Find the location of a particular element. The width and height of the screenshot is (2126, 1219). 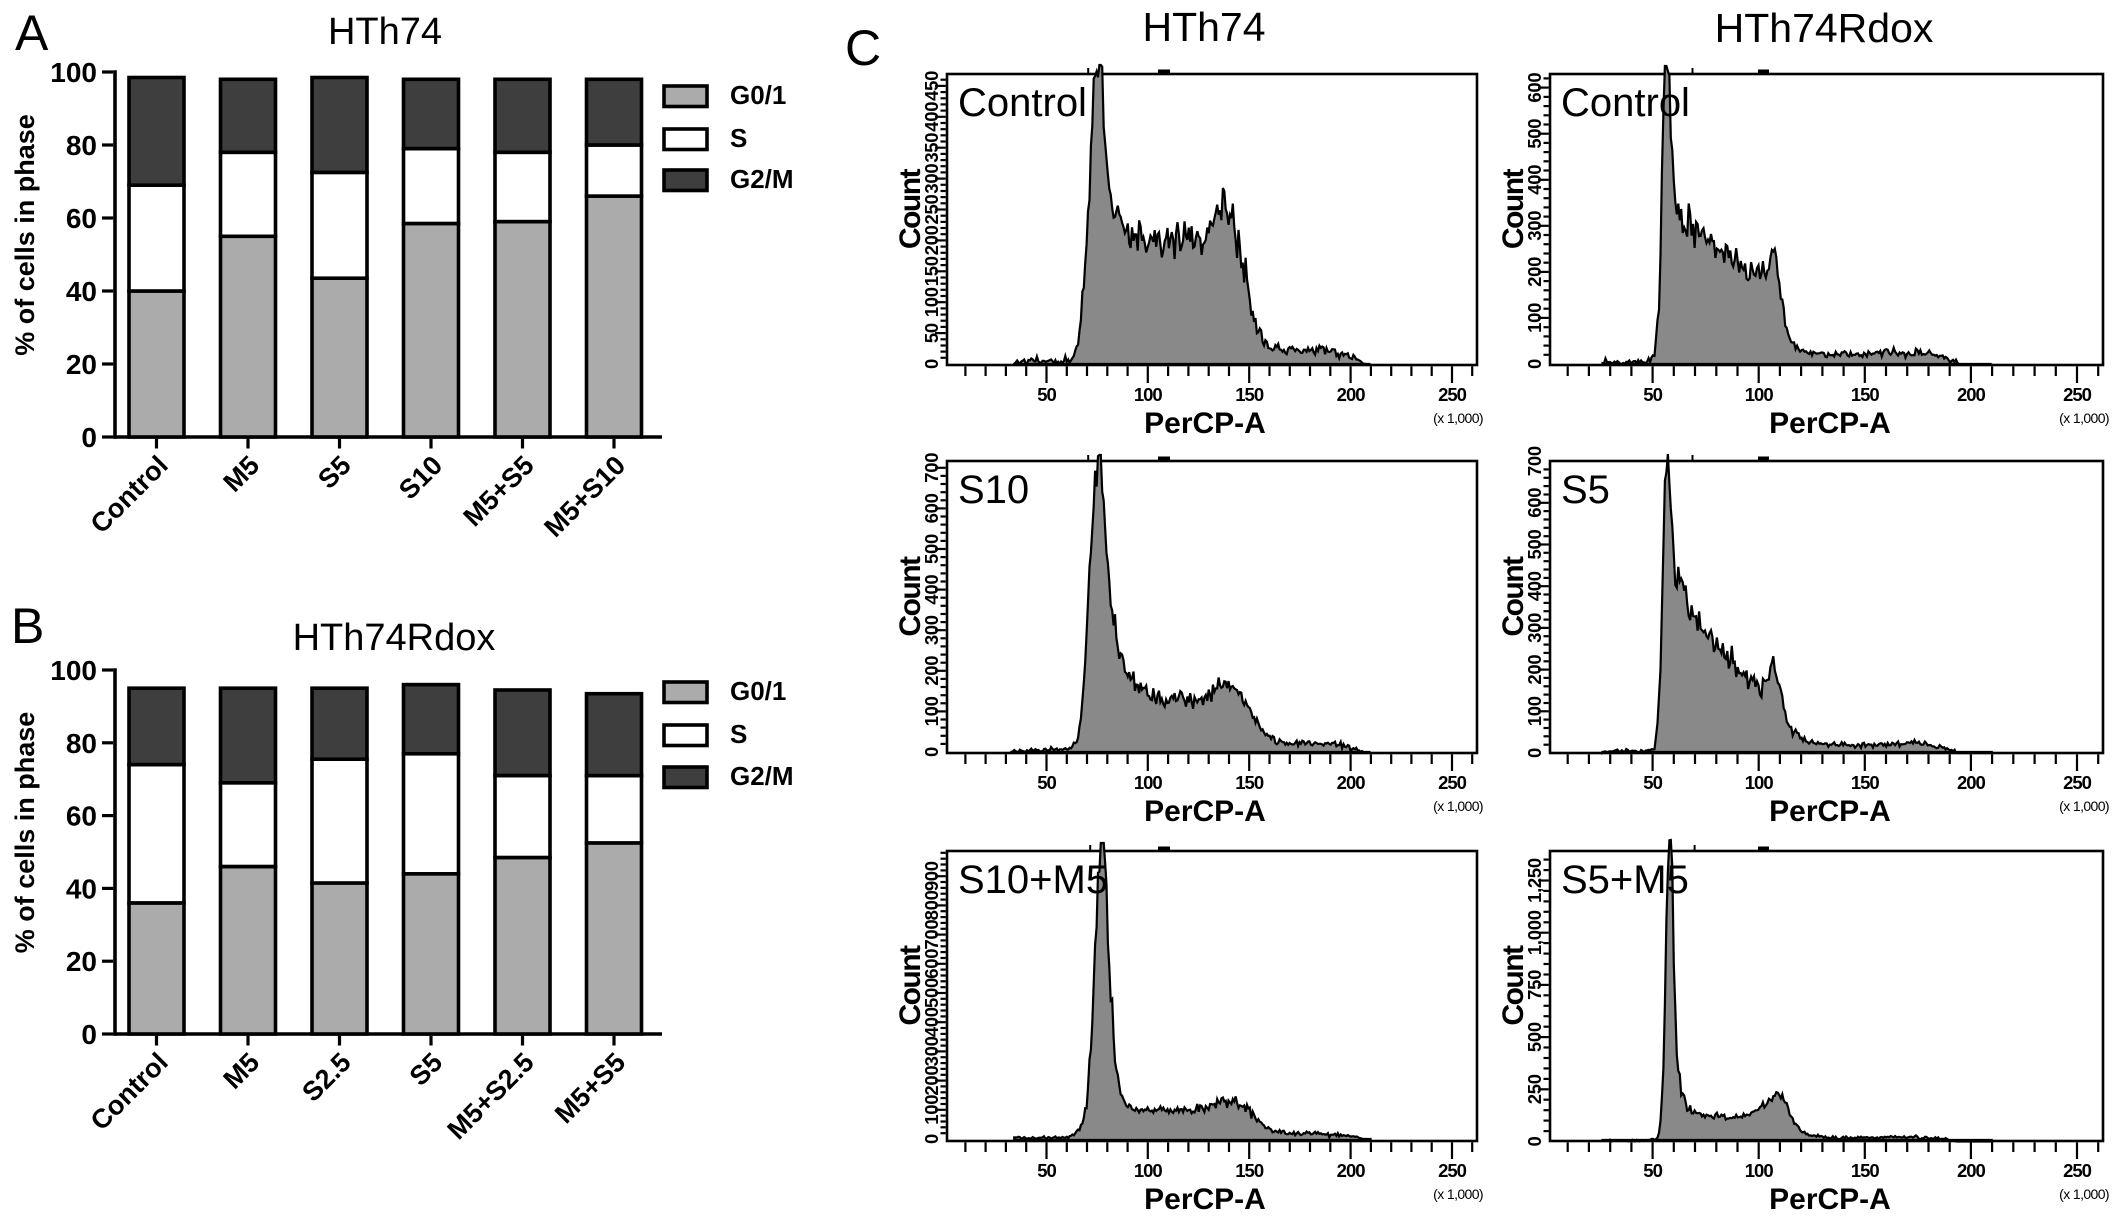

svg-text: 750 is located at coordinates (1534, 985).